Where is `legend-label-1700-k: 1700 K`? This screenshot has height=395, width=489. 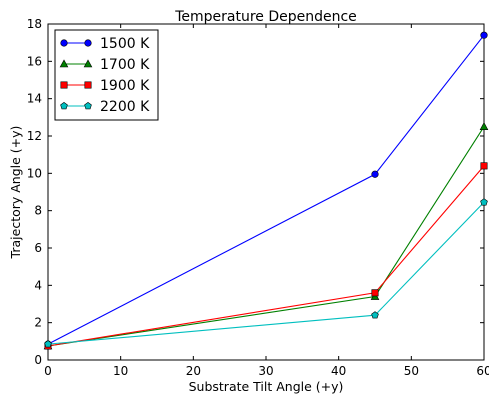
legend-label-1700-k: 1700 K is located at coordinates (125, 65).